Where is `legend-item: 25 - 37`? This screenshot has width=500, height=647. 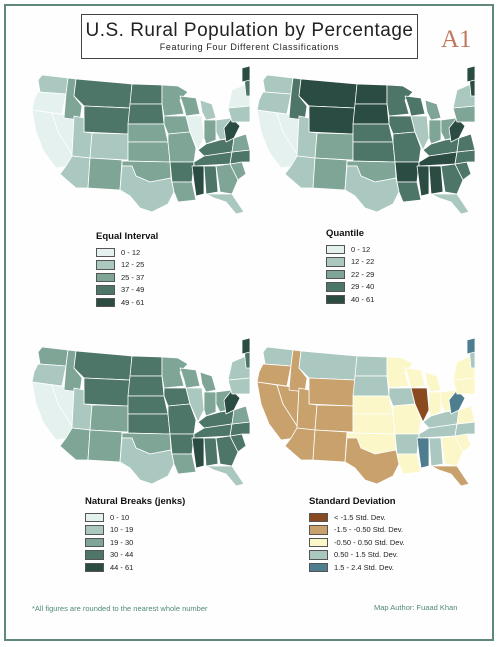
legend-item: 25 - 37 is located at coordinates (127, 277).